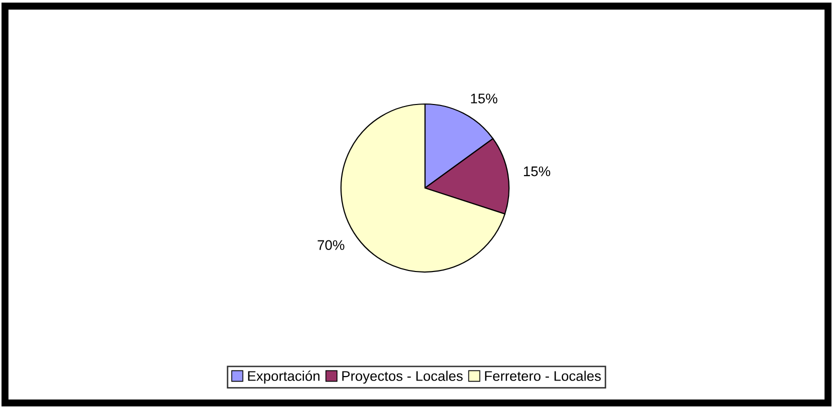  What do you see at coordinates (543, 375) in the screenshot?
I see `legend-label: Ferretero - Locales` at bounding box center [543, 375].